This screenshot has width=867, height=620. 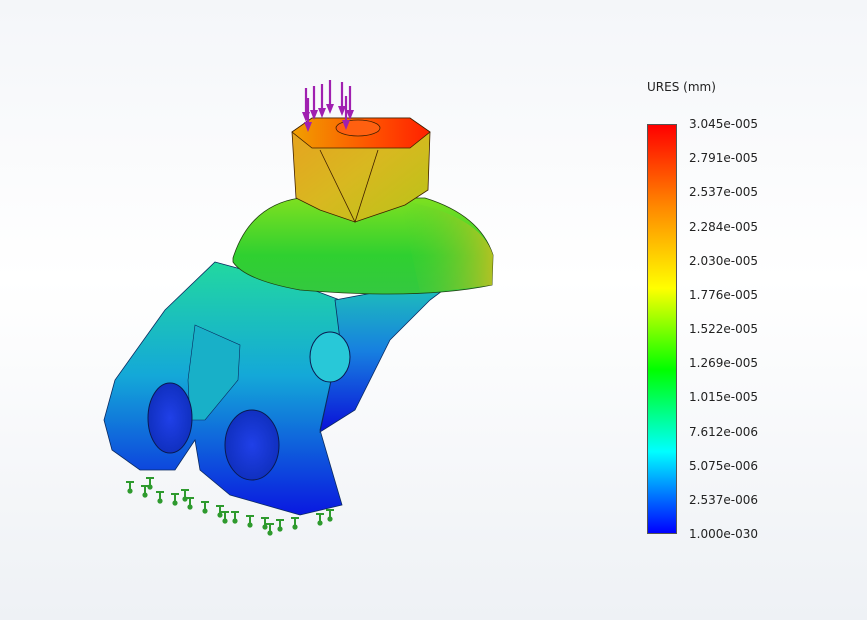 I want to click on hex-nut, so click(x=361, y=170).